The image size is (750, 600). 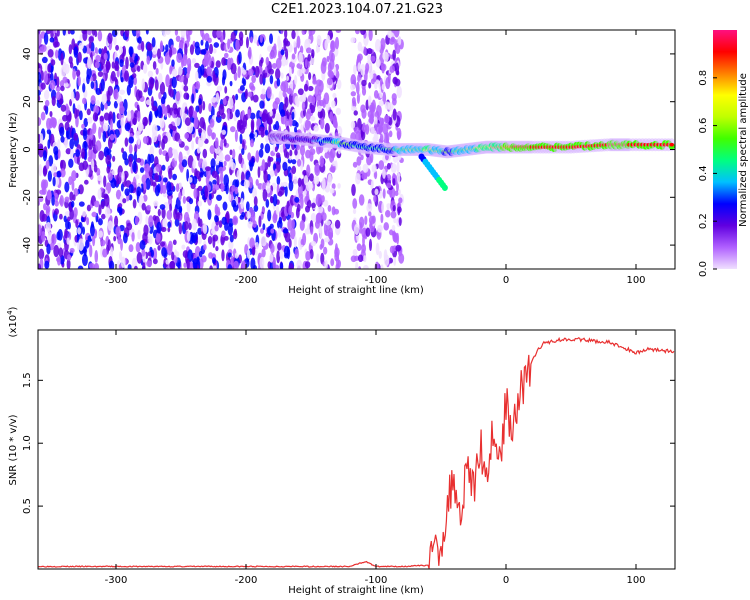 What do you see at coordinates (27, 197) in the screenshot?
I see `y-tick-label: -20` at bounding box center [27, 197].